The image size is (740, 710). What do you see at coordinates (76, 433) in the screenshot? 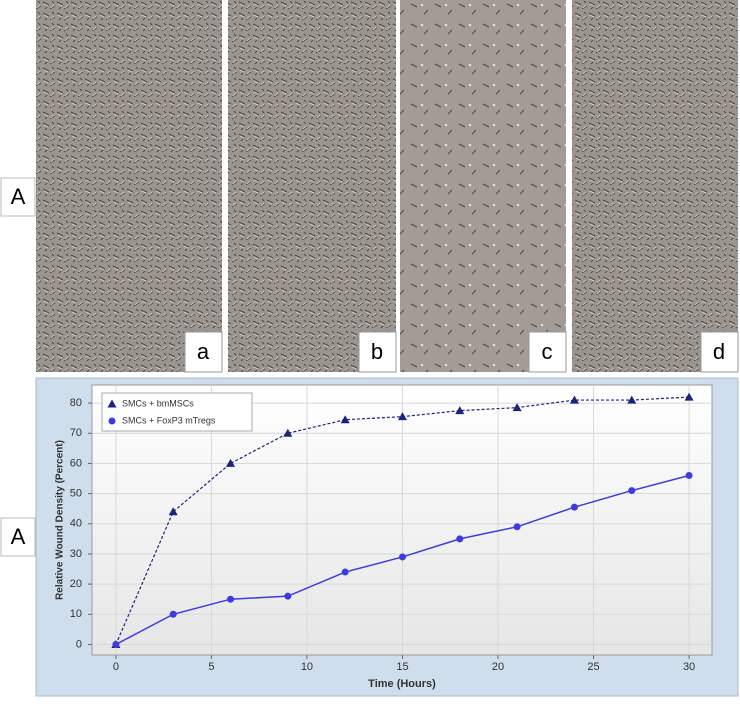
I see `y-tick-label: 70` at bounding box center [76, 433].